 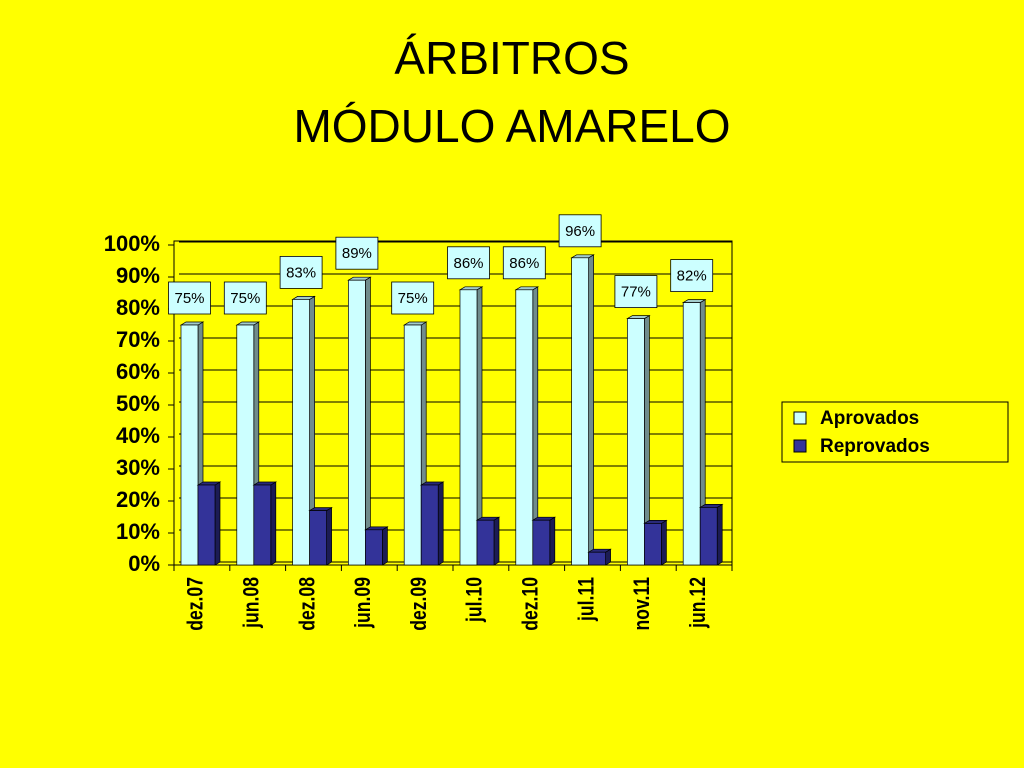 I want to click on y-tick-label: 100%, so click(x=132, y=243).